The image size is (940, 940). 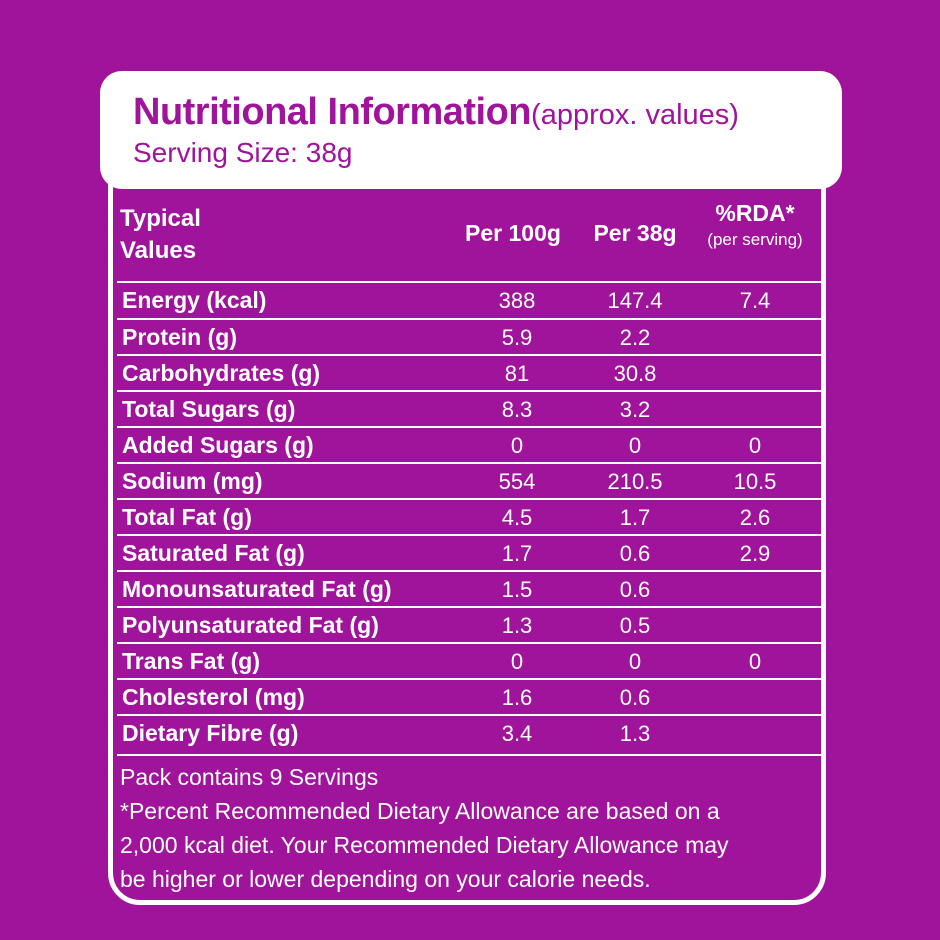 What do you see at coordinates (469, 554) in the screenshot?
I see `table-row: Saturated Fat (g) 1.7 0.6 2.9` at bounding box center [469, 554].